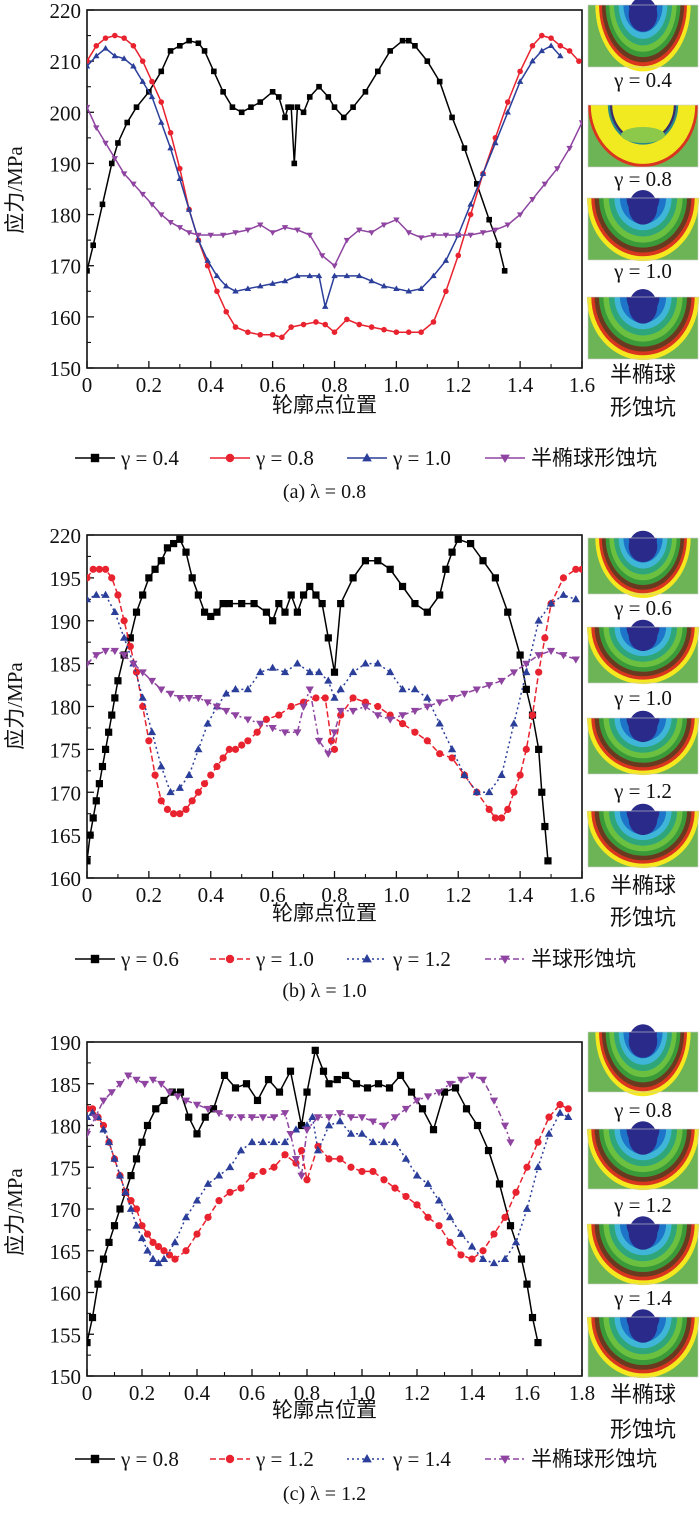  What do you see at coordinates (149, 959) in the screenshot?
I see `legend-label: γ = 0.6` at bounding box center [149, 959].